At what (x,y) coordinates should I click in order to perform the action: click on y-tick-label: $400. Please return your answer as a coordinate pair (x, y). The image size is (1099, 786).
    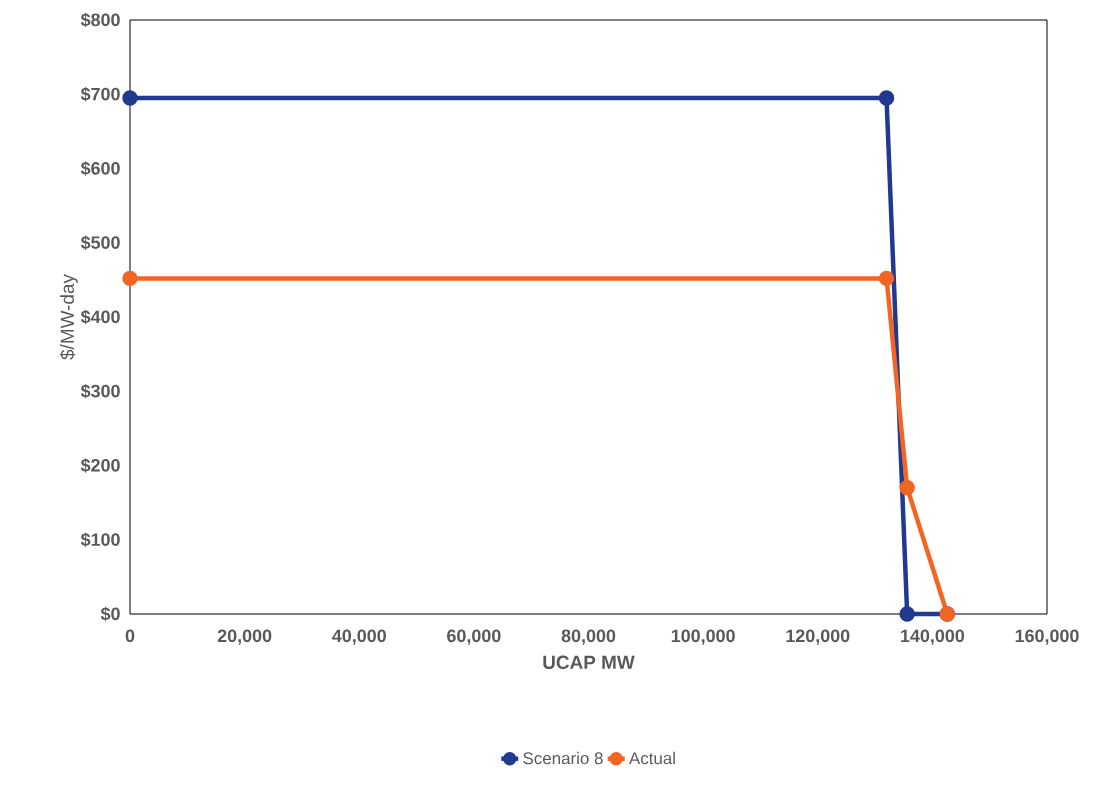
    Looking at the image, I should click on (100, 317).